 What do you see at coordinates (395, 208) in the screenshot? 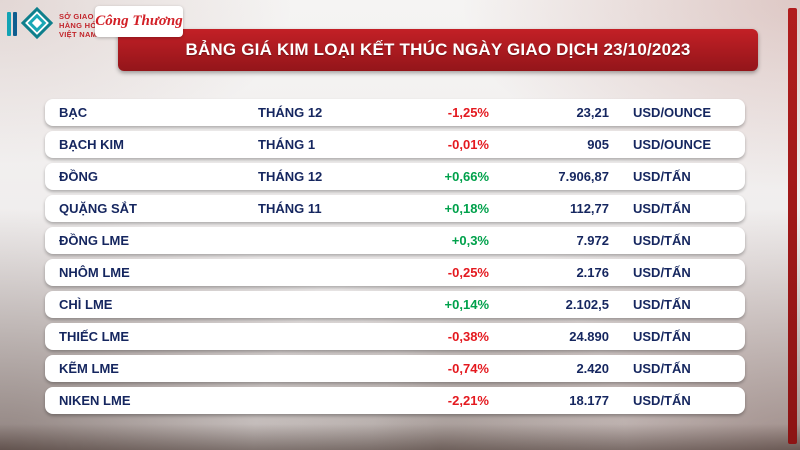
I see `price-row: QUẶNG SẮT THÁNG 11 +0,18% 112,77 USD/TẤN` at bounding box center [395, 208].